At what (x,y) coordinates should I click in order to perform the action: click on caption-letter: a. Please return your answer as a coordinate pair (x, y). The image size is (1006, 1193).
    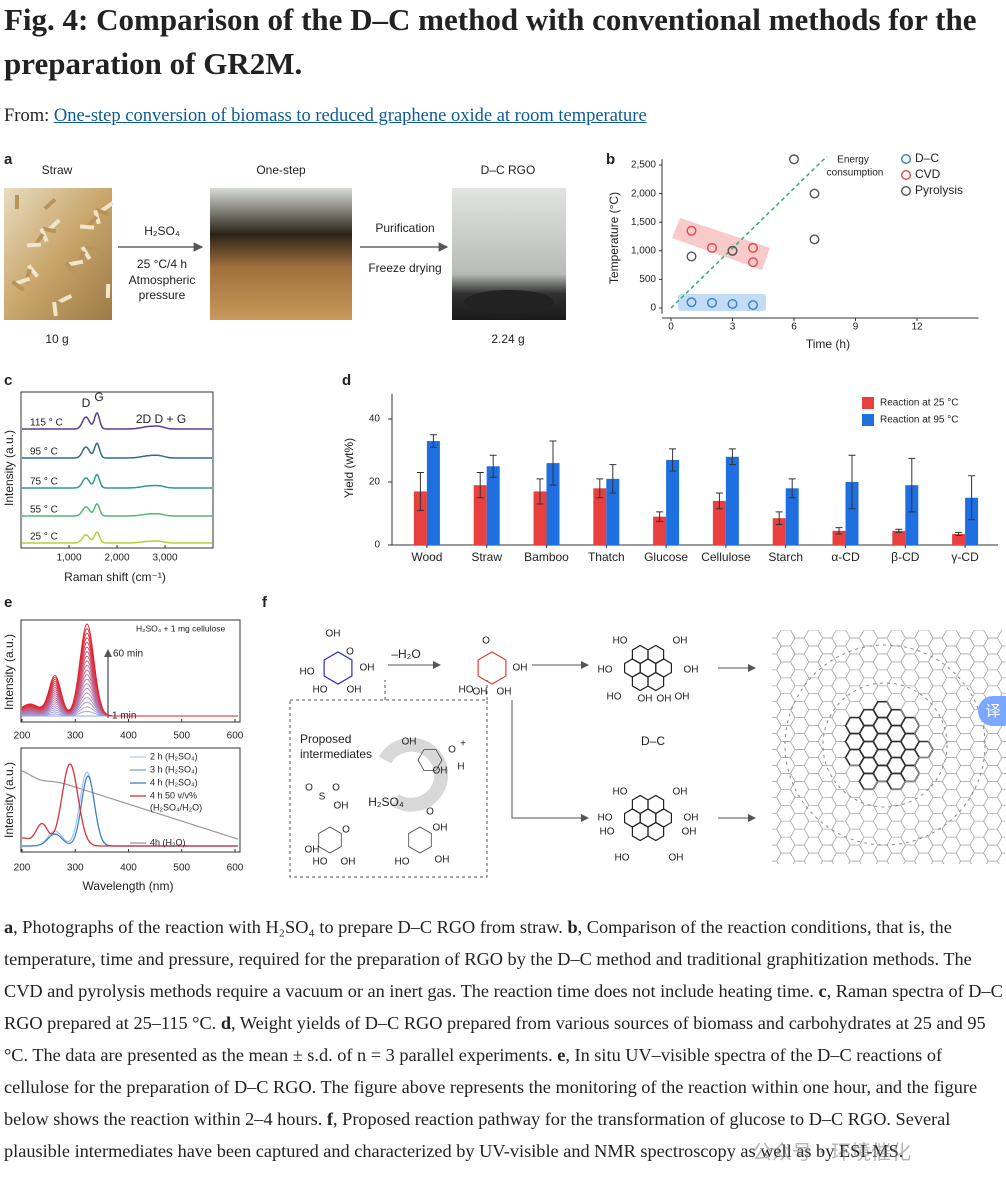
    Looking at the image, I should click on (9, 927).